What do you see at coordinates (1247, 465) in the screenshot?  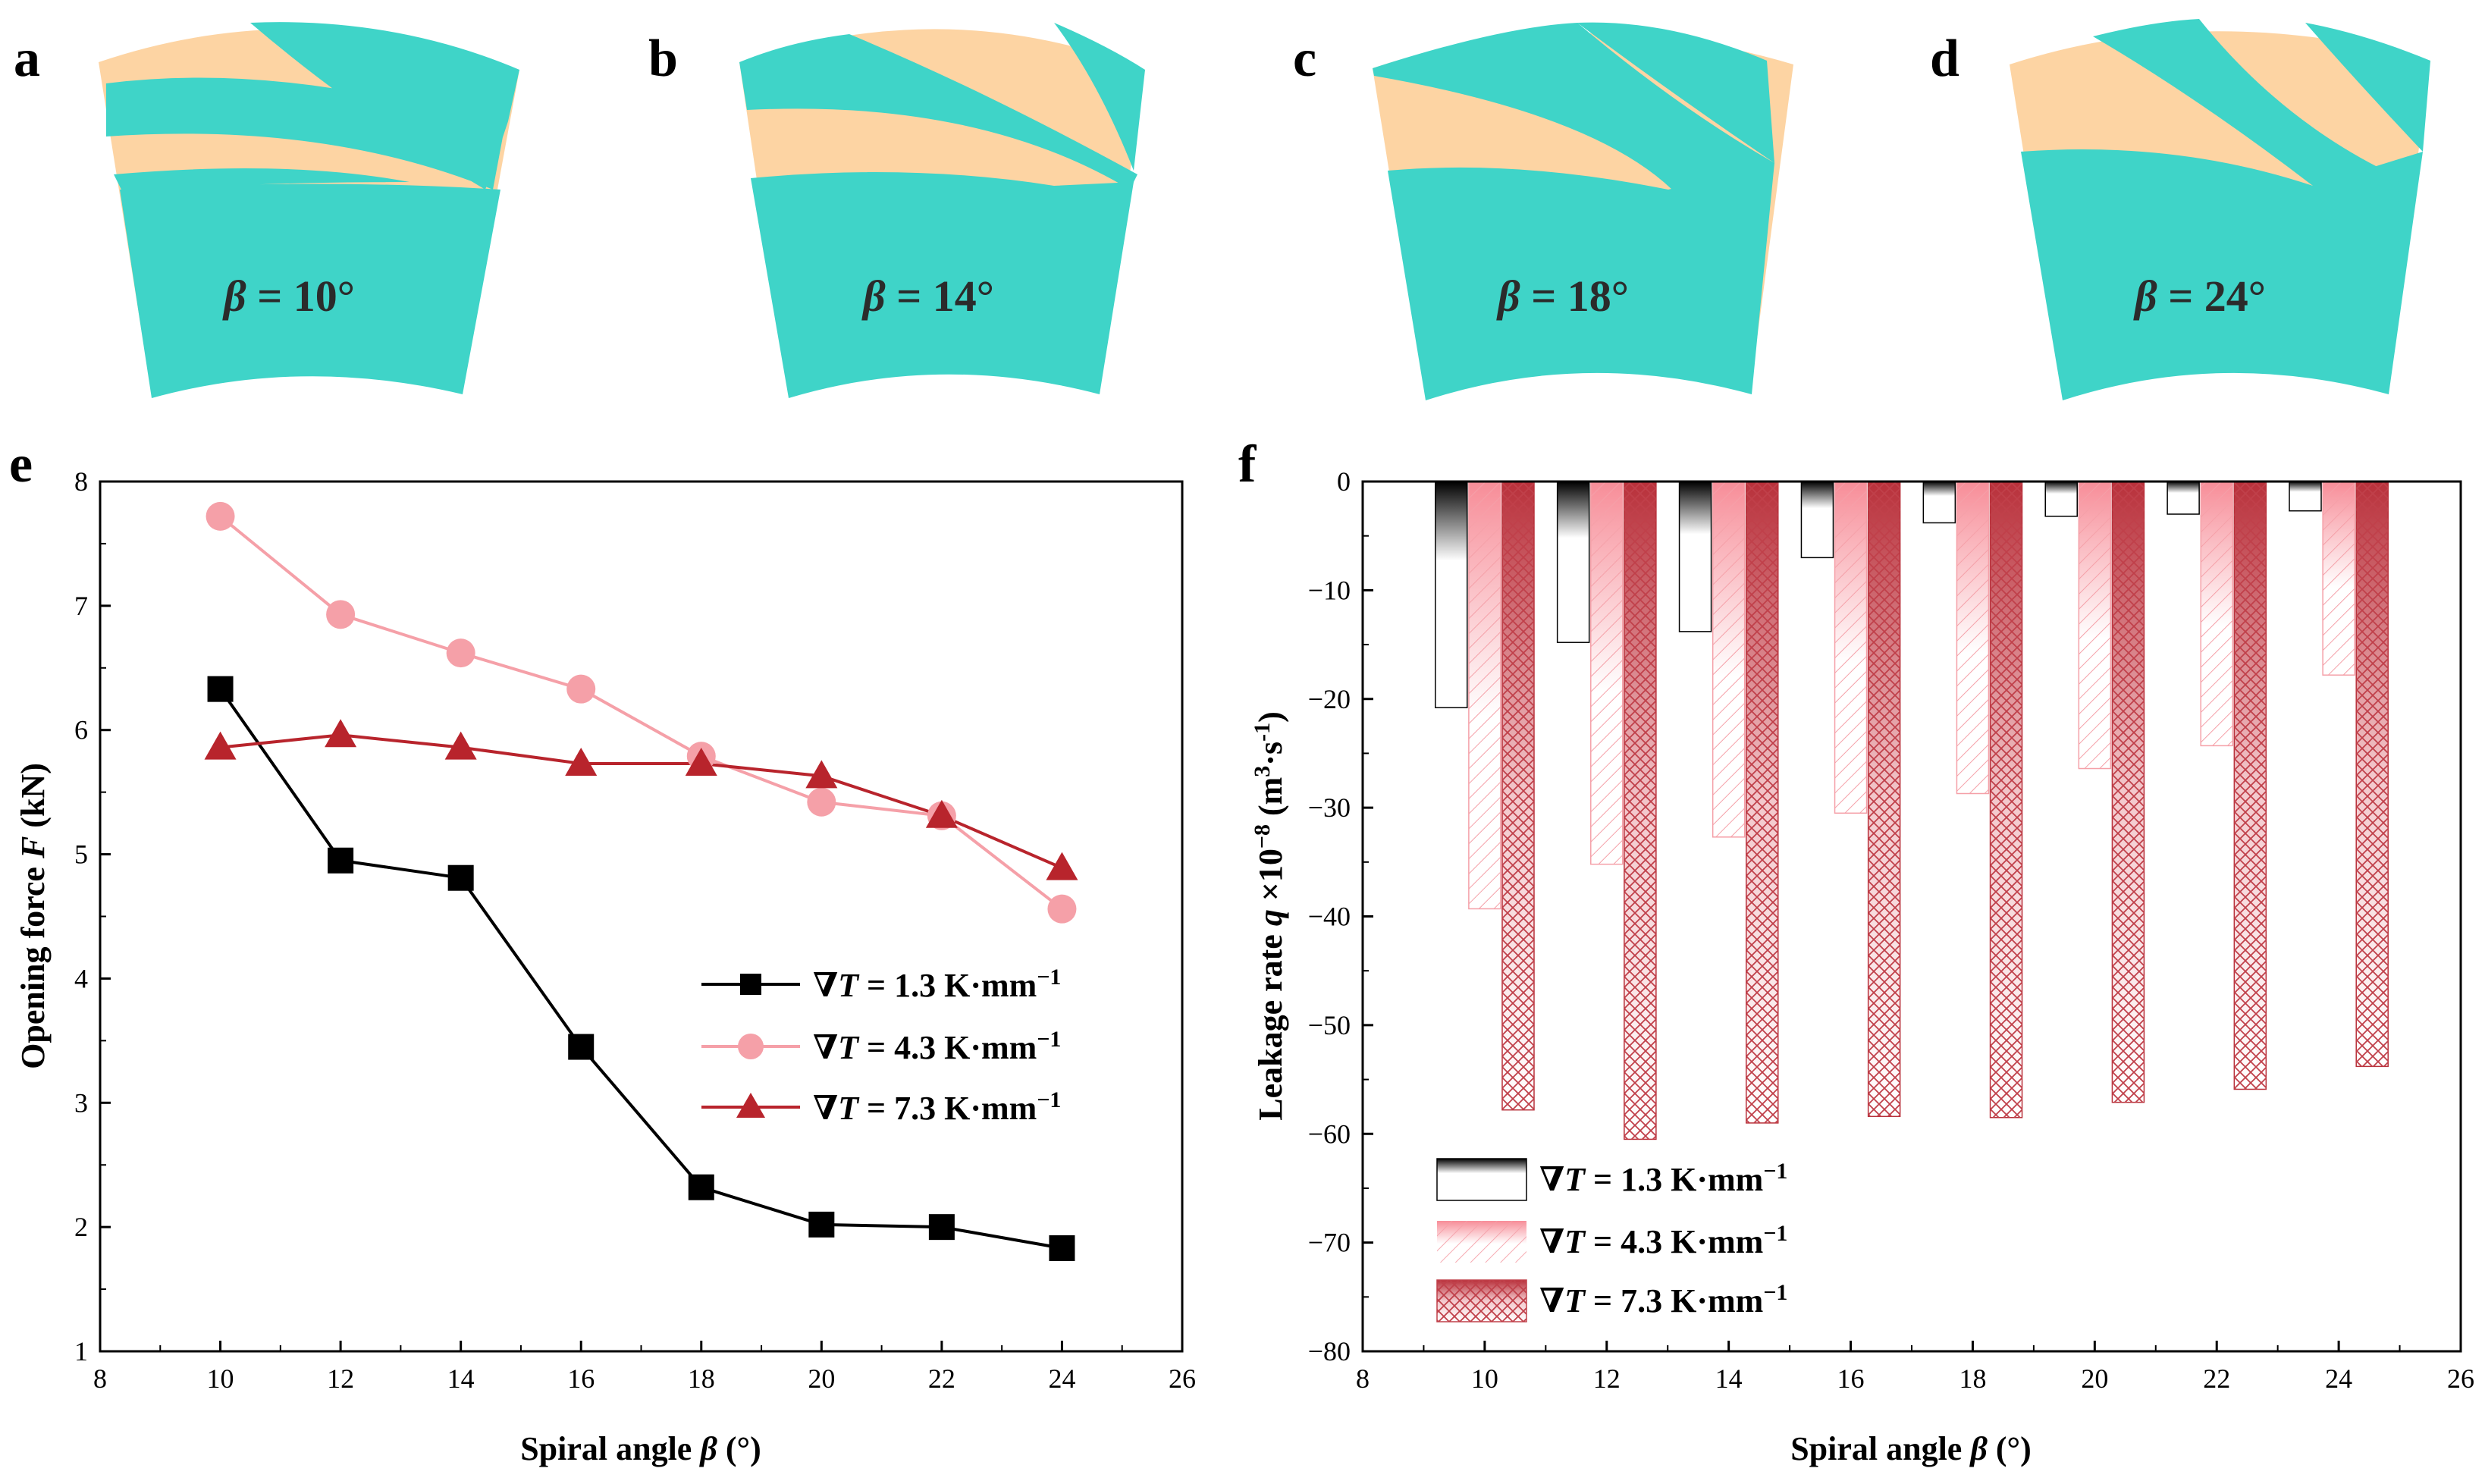 I see `panel-letter-f: f` at bounding box center [1247, 465].